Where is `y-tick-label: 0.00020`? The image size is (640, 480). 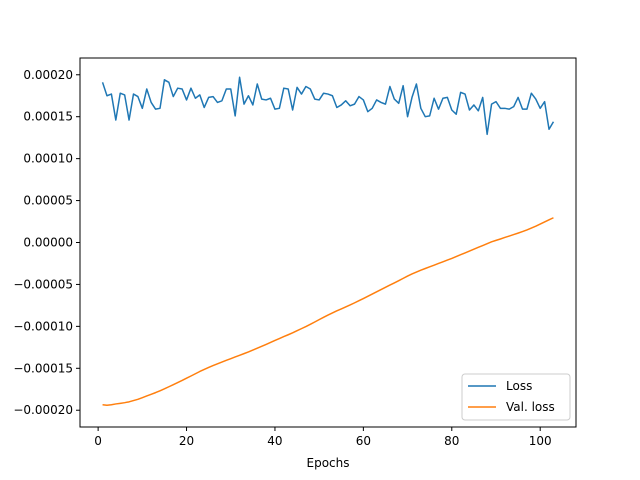
y-tick-label: 0.00020 is located at coordinates (48, 75).